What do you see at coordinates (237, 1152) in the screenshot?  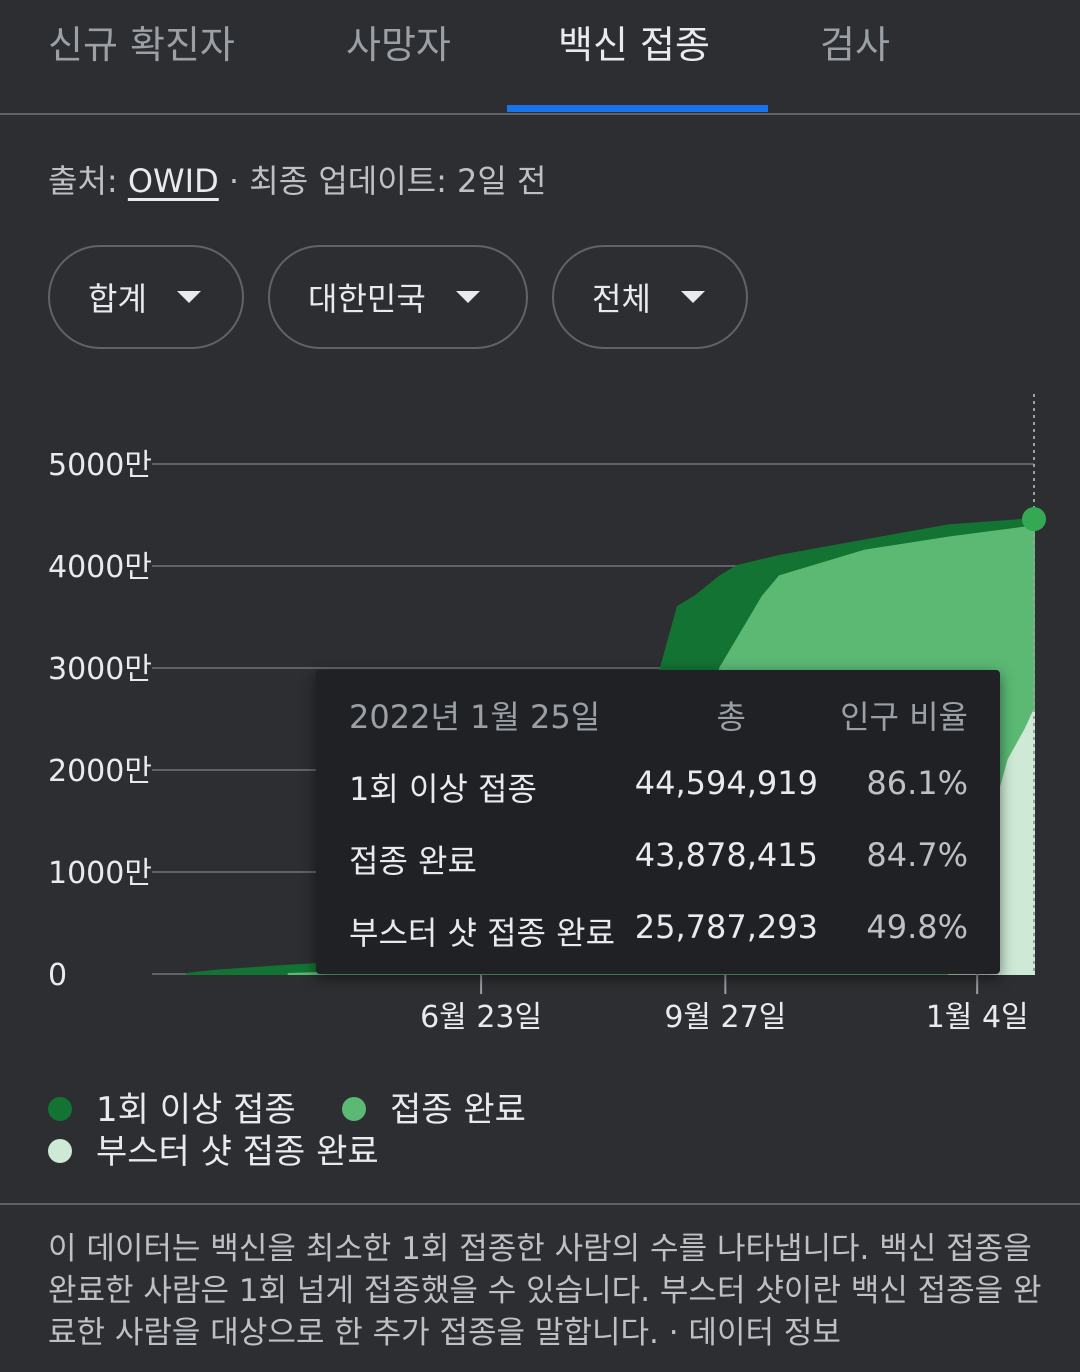 I see `legend-label: 부스터 샷 접종 완료` at bounding box center [237, 1152].